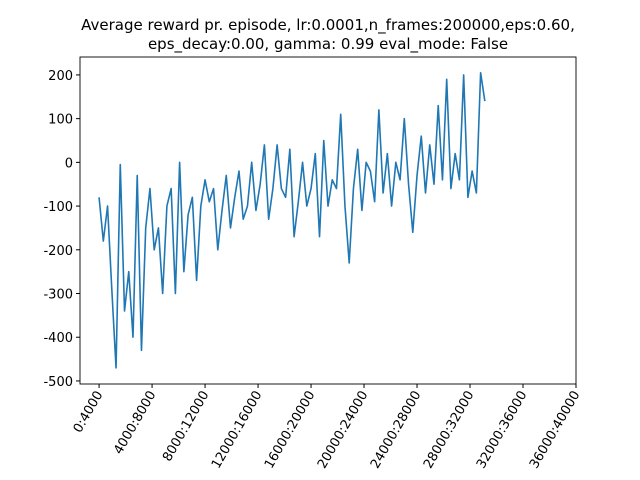  Describe the element at coordinates (502, 430) in the screenshot. I see `x-tick-label: 32000:36000` at that location.